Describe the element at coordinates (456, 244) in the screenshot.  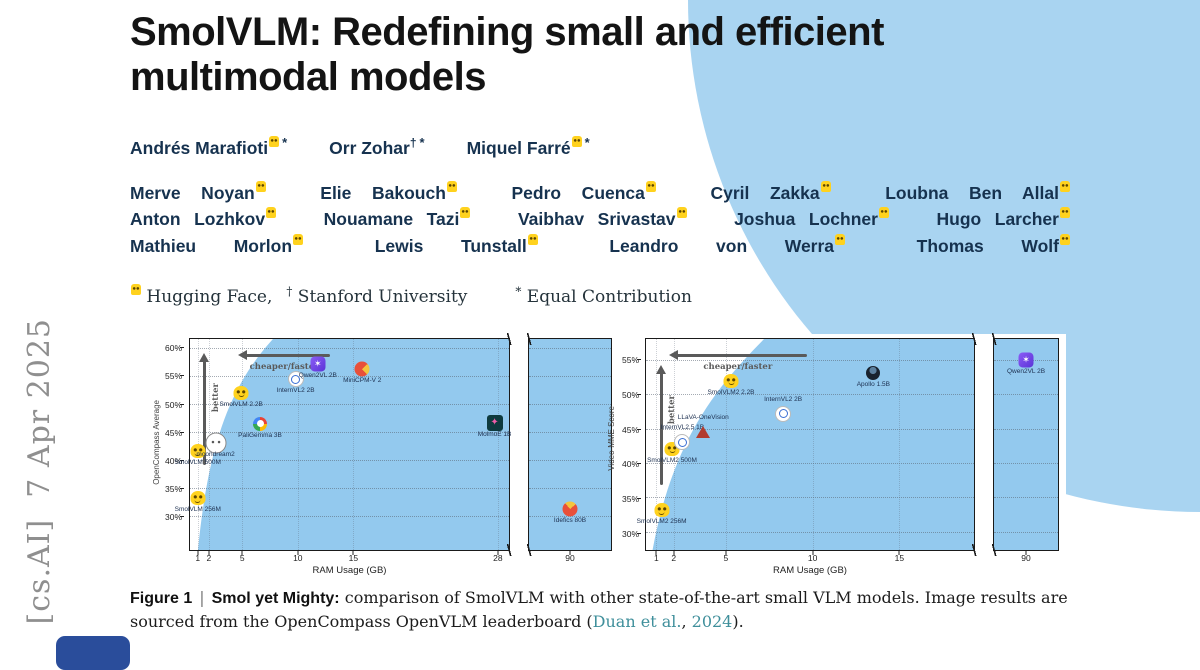
I see `author-lewis-tunstall: Lewis Tunstall` at that location.